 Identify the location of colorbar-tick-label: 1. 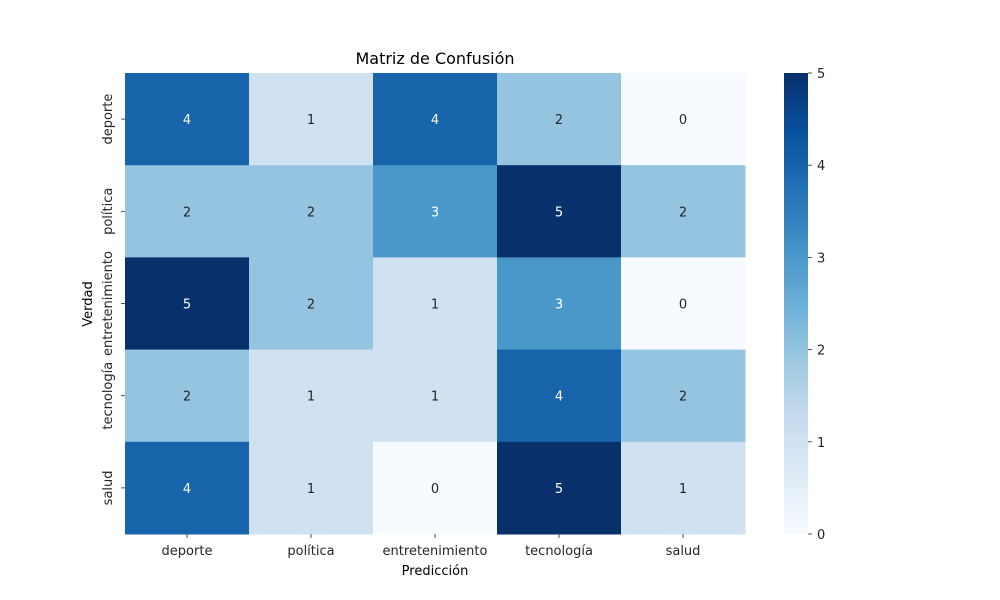
(821, 443).